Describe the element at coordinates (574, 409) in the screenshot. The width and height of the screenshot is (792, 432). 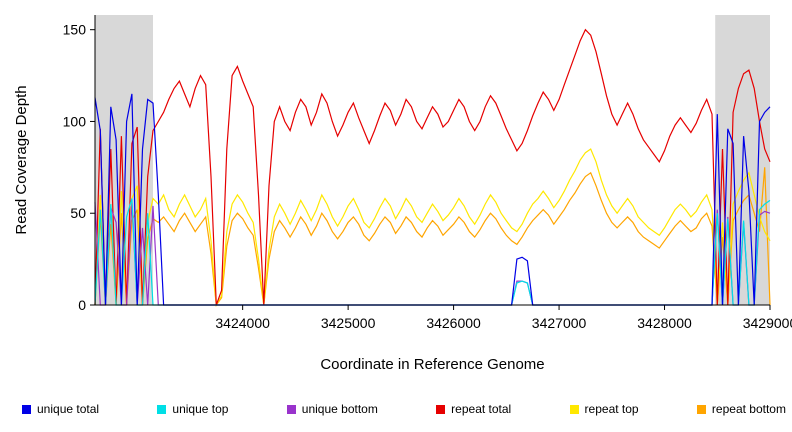
I see `legend-swatch-repeat-top` at that location.